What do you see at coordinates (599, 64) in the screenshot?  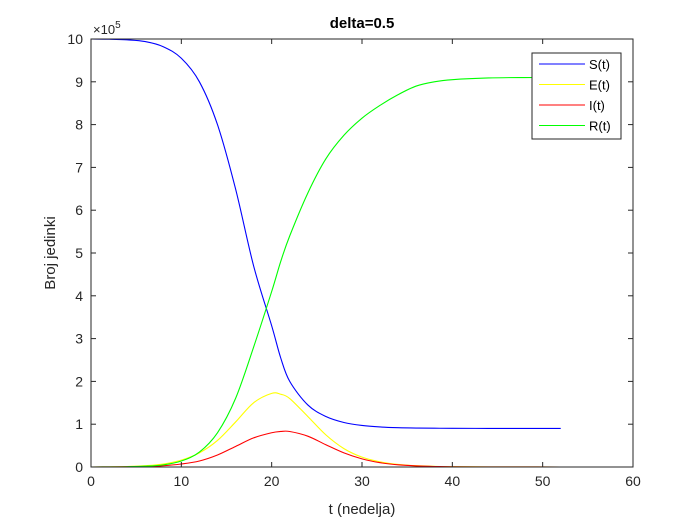 I see `legend-label-s: S(t)` at bounding box center [599, 64].